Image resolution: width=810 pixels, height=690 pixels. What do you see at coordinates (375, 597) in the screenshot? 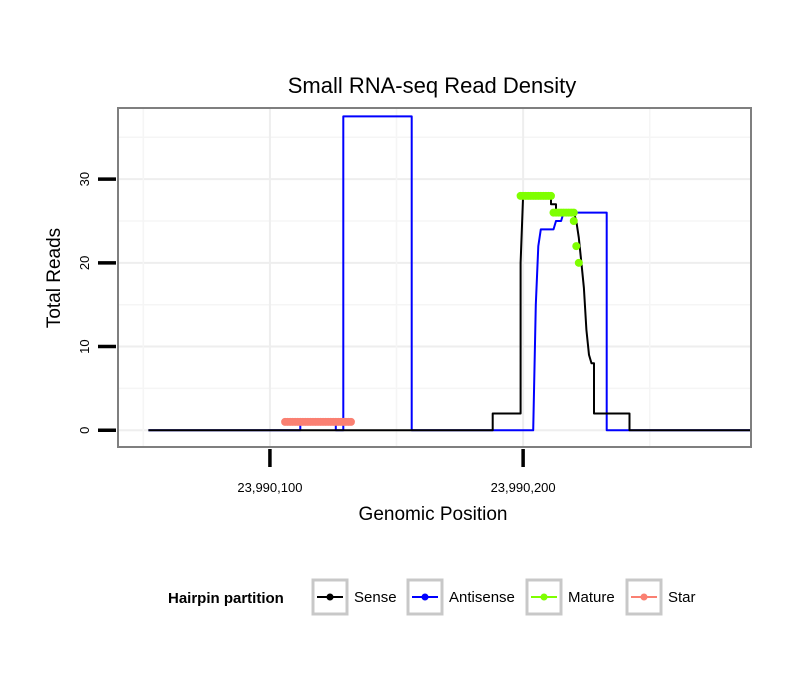
I see `legend-label-sense: Sense` at bounding box center [375, 597].